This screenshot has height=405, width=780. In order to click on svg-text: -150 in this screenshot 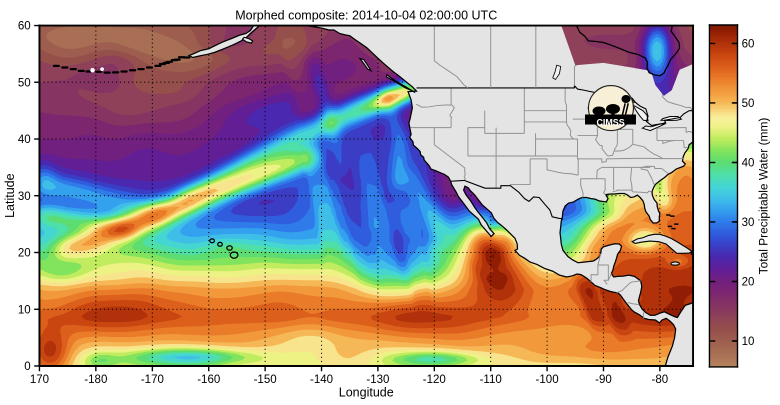, I will do `click(265, 380)`.